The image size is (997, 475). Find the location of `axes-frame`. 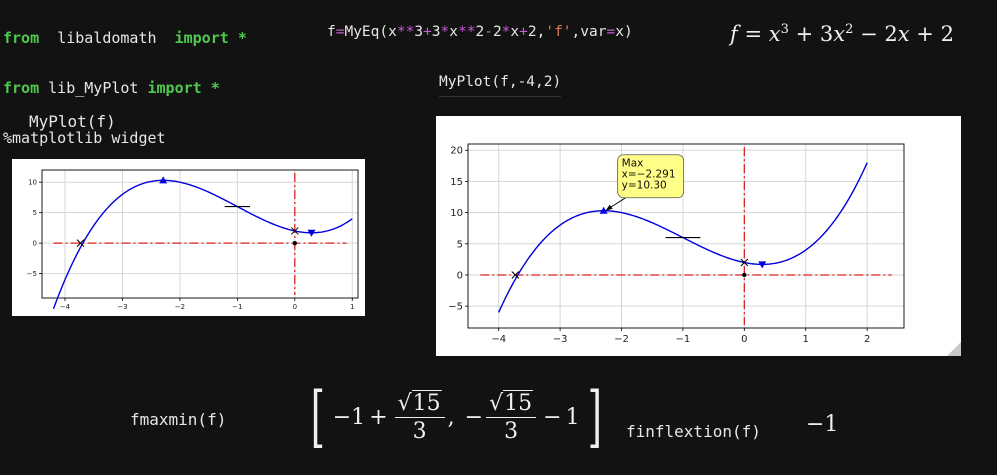

axes-frame is located at coordinates (200, 234).